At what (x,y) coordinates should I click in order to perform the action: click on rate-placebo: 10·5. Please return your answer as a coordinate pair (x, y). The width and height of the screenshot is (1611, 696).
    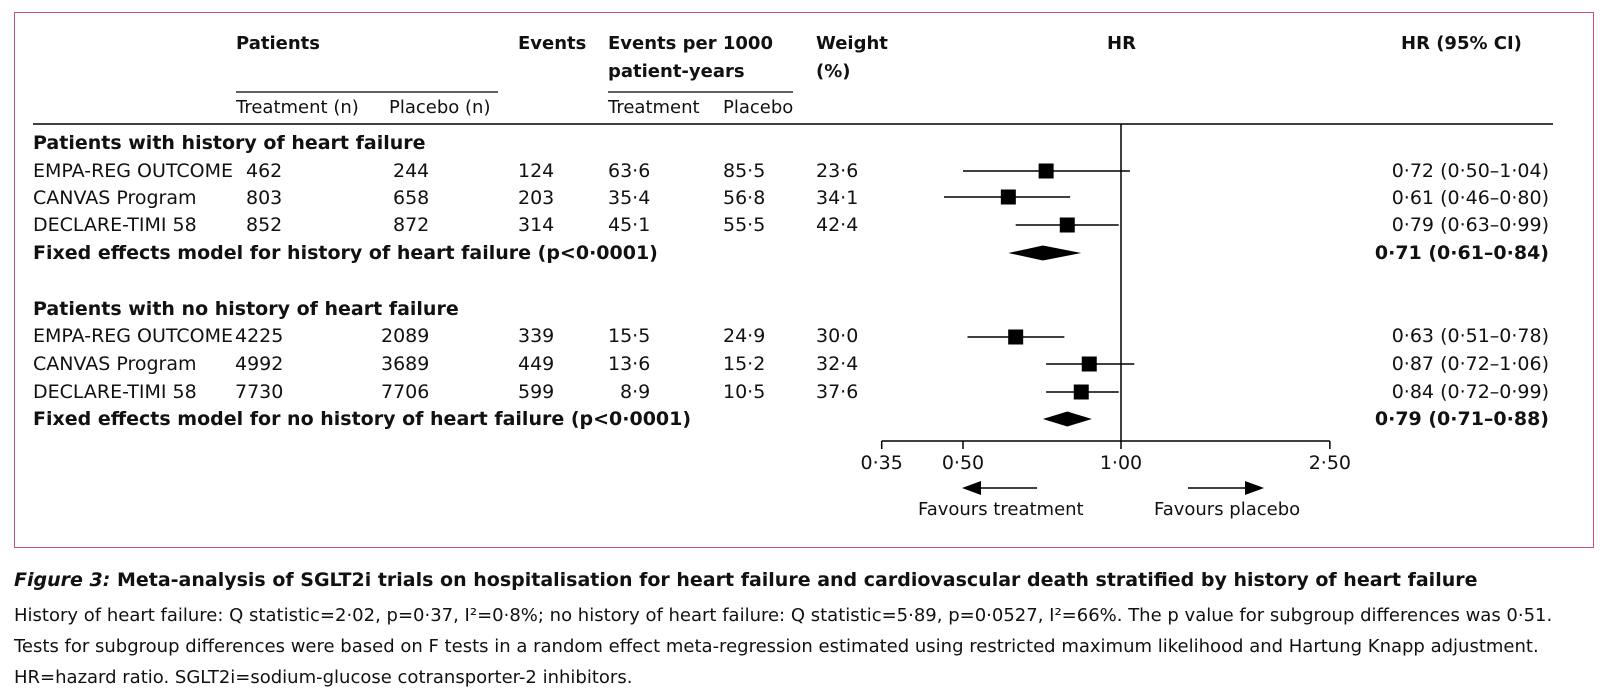
    Looking at the image, I should click on (744, 392).